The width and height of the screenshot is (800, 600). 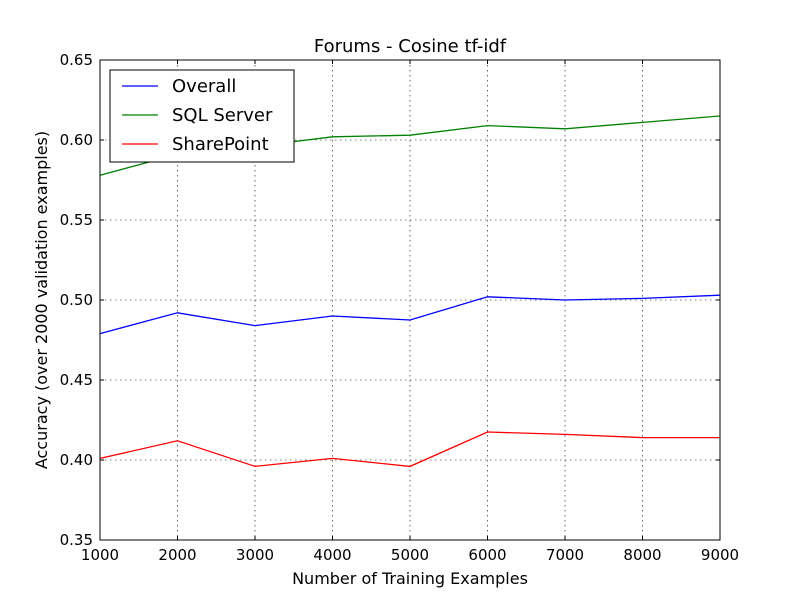 What do you see at coordinates (720, 555) in the screenshot?
I see `x-tick-label: 9000` at bounding box center [720, 555].